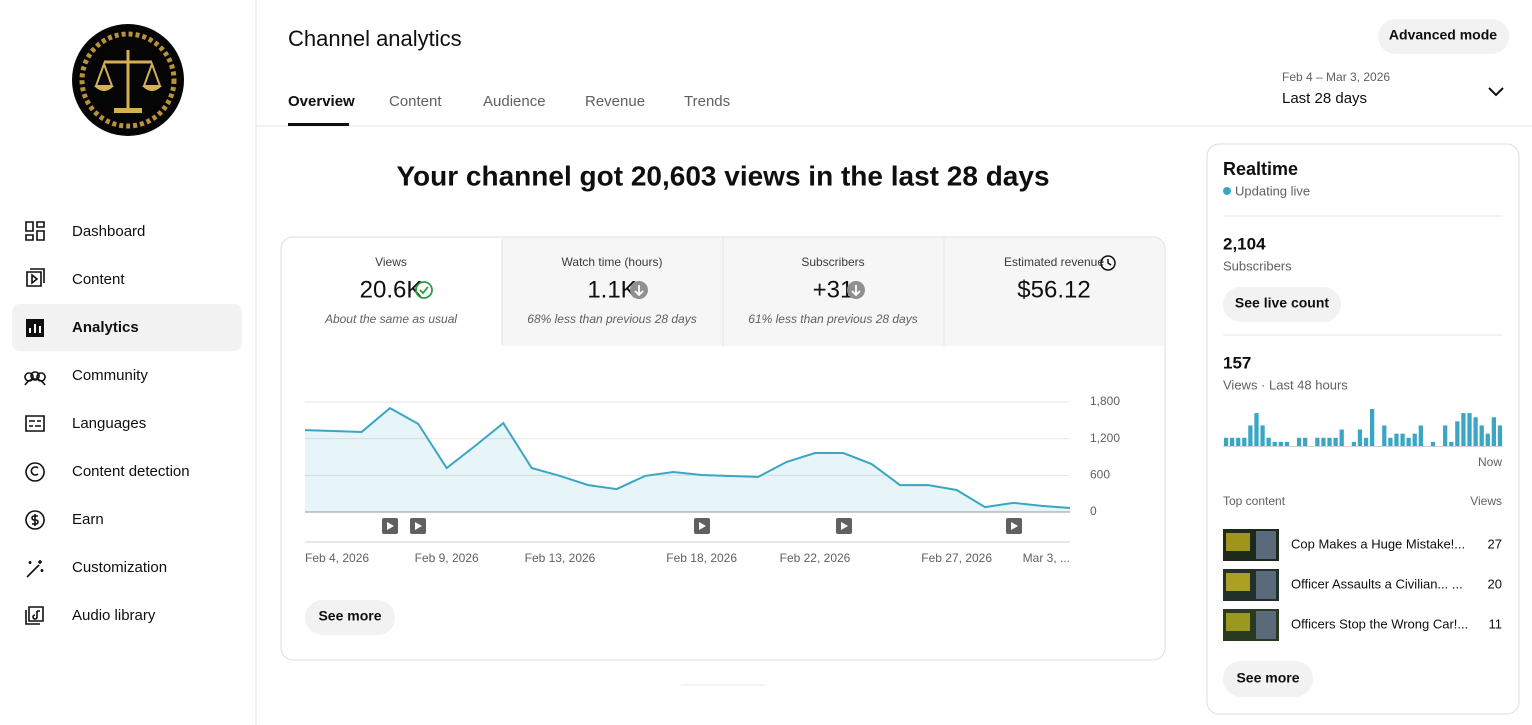  I want to click on realtime-title: Realtime, so click(1260, 169).